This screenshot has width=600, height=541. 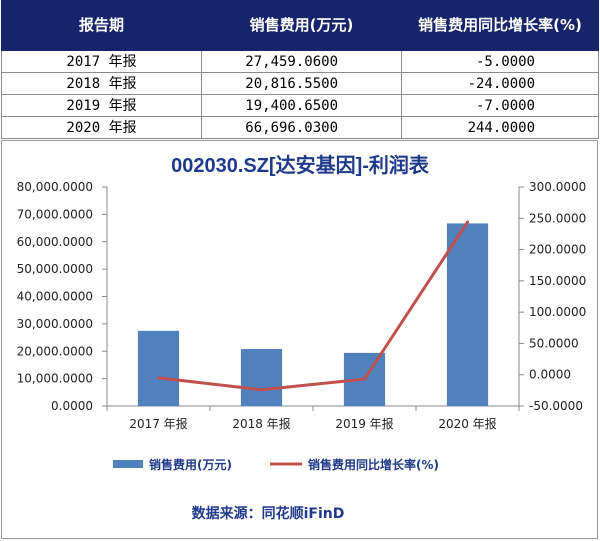 I want to click on right-tick-label: 200.0000, so click(x=557, y=250).